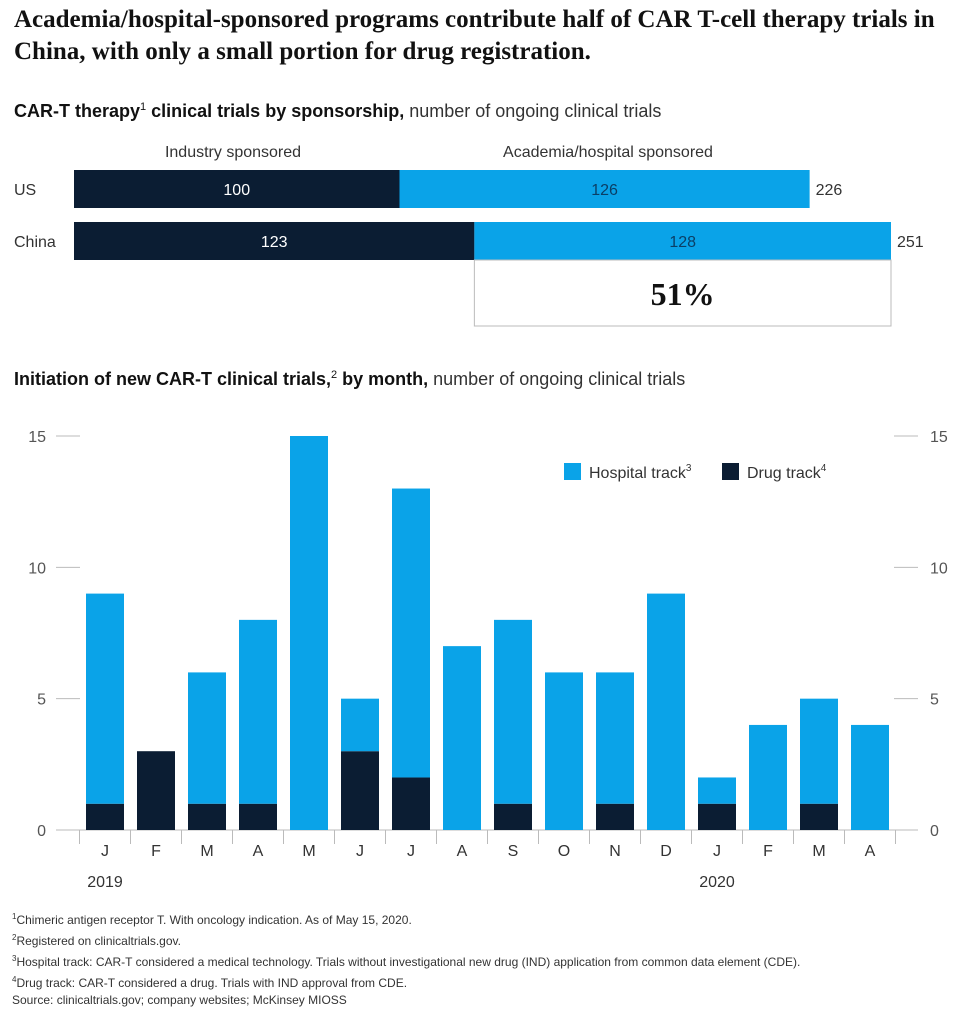  I want to click on y-tick-right-5: 5, so click(934, 700).